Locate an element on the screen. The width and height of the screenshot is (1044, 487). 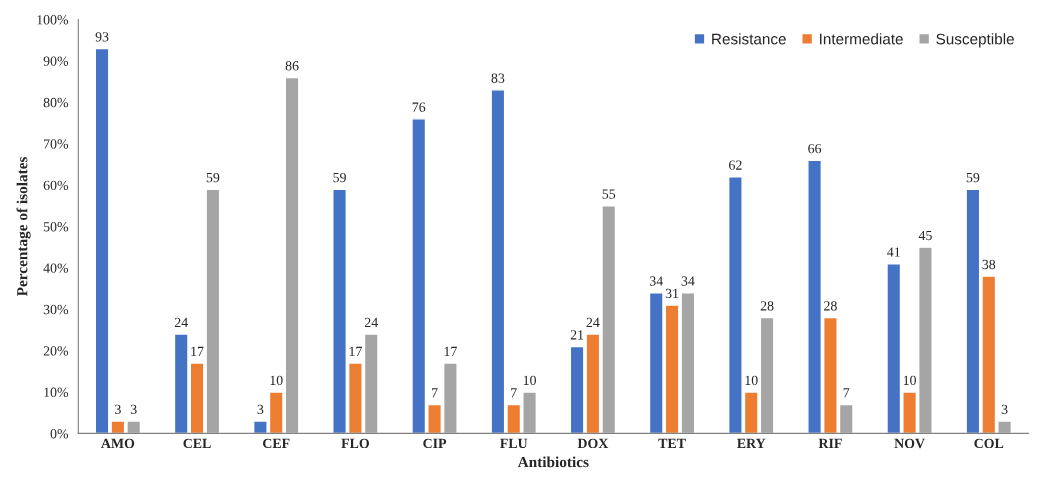
x-tick-label: CEF is located at coordinates (276, 443).